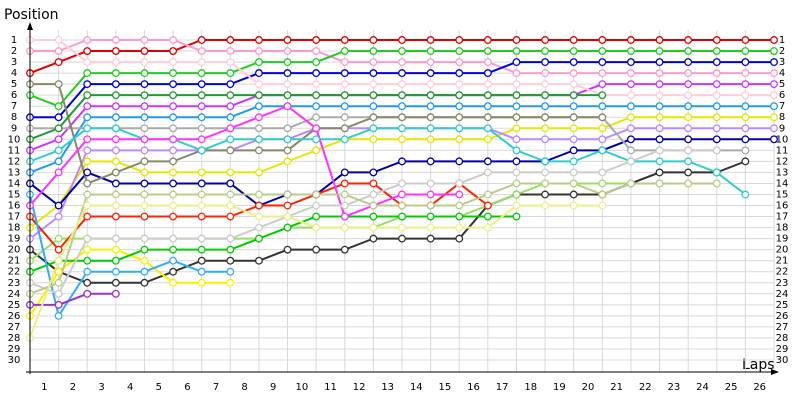 The height and width of the screenshot is (400, 800). I want to click on y-tick-label: 1, so click(14, 40).